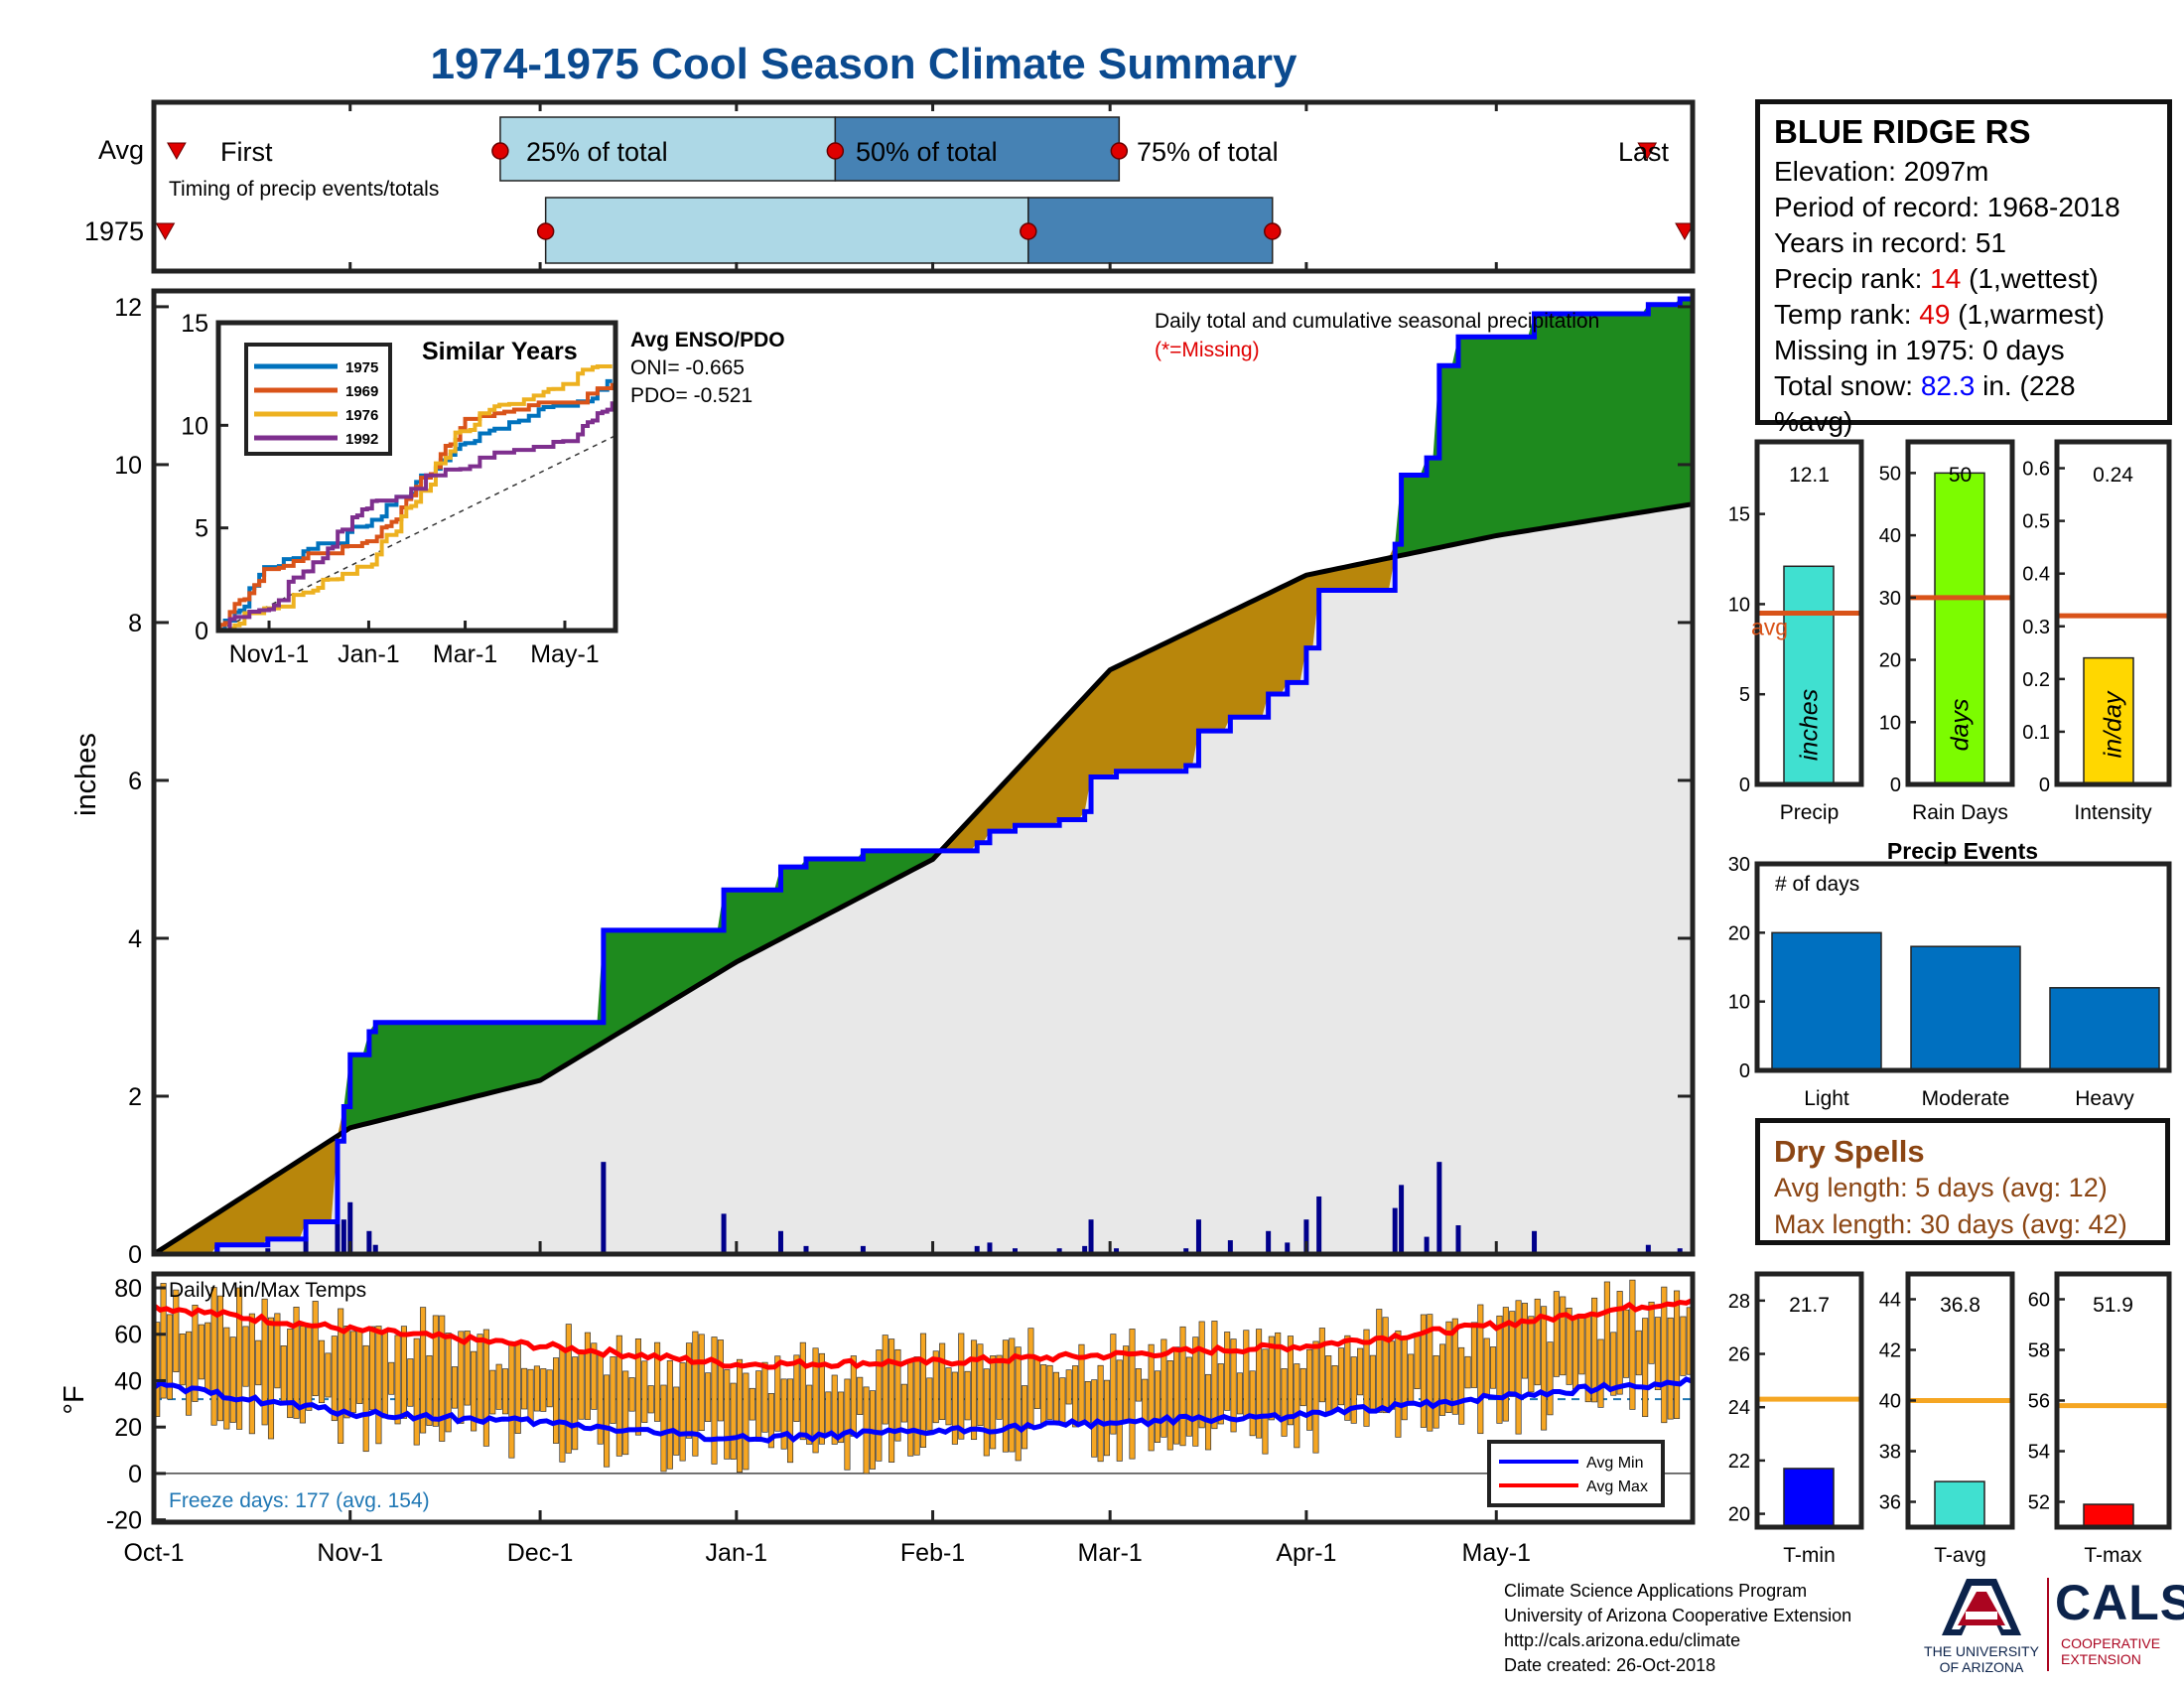 The width and height of the screenshot is (2184, 1688). Describe the element at coordinates (1960, 475) in the screenshot. I see `summary-bar-value-2: 50` at that location.